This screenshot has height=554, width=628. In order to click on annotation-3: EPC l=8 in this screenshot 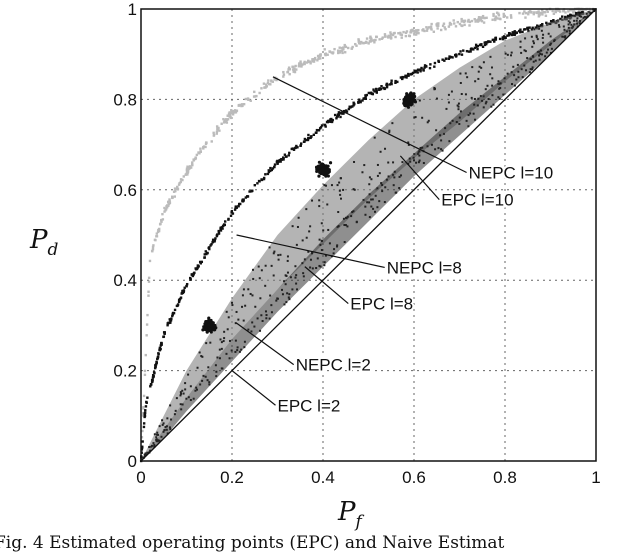, I will do `click(359, 291)`.